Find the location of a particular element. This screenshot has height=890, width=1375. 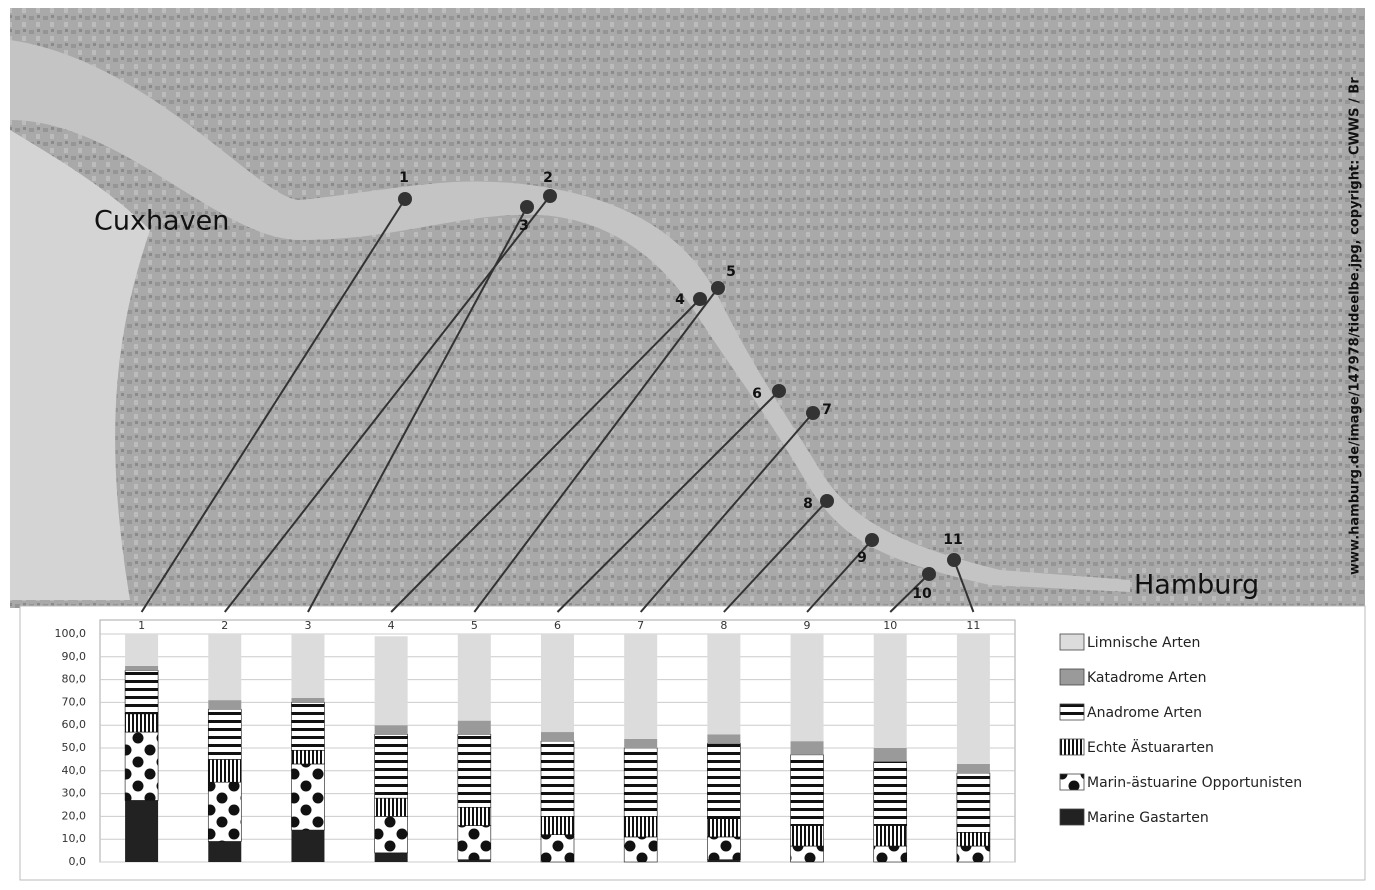

x-tick-label: 10 is located at coordinates (890, 625).